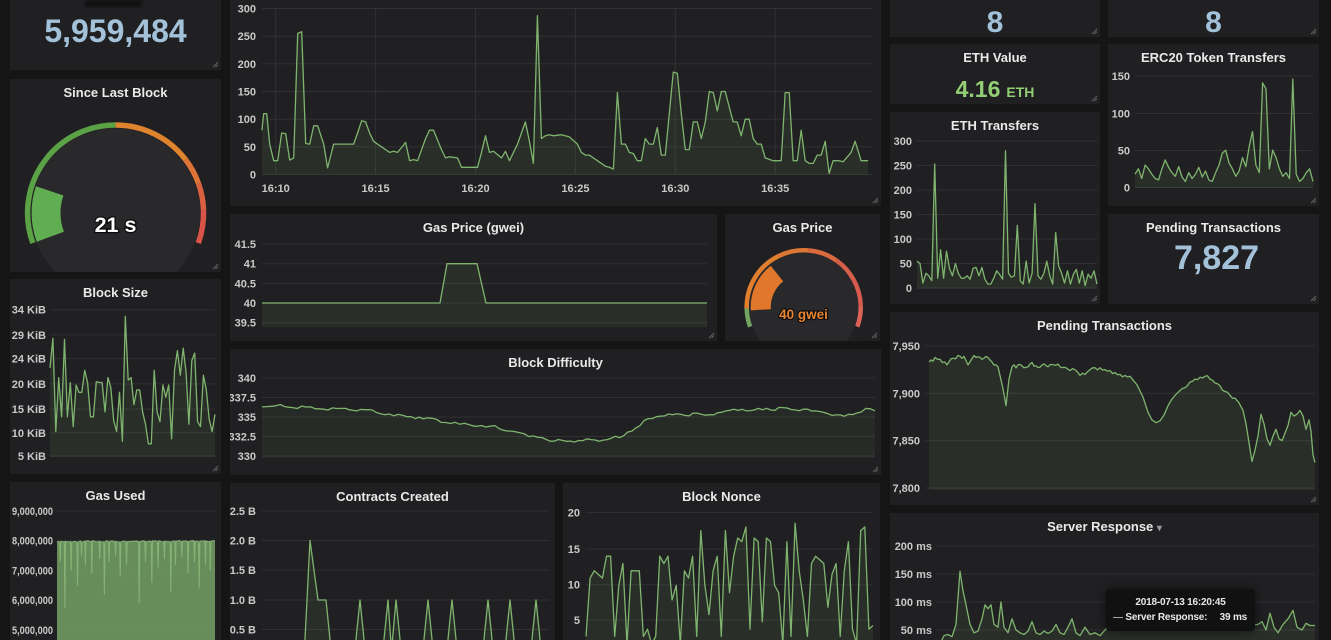 The height and width of the screenshot is (640, 1331). Describe the element at coordinates (243, 571) in the screenshot. I see `svg-text: 1.5 B` at that location.